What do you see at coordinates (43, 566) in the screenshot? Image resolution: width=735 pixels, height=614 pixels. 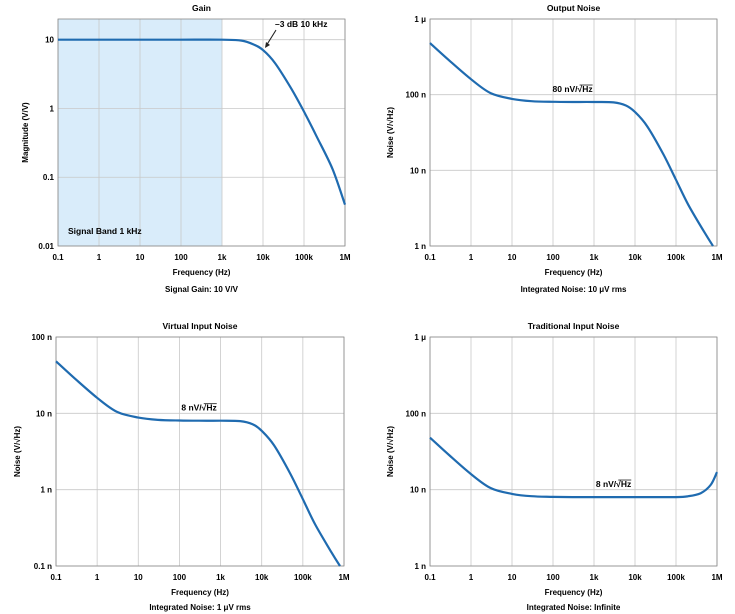 I see `chart-3-y-tick-label-0: 0.1 n` at bounding box center [43, 566].